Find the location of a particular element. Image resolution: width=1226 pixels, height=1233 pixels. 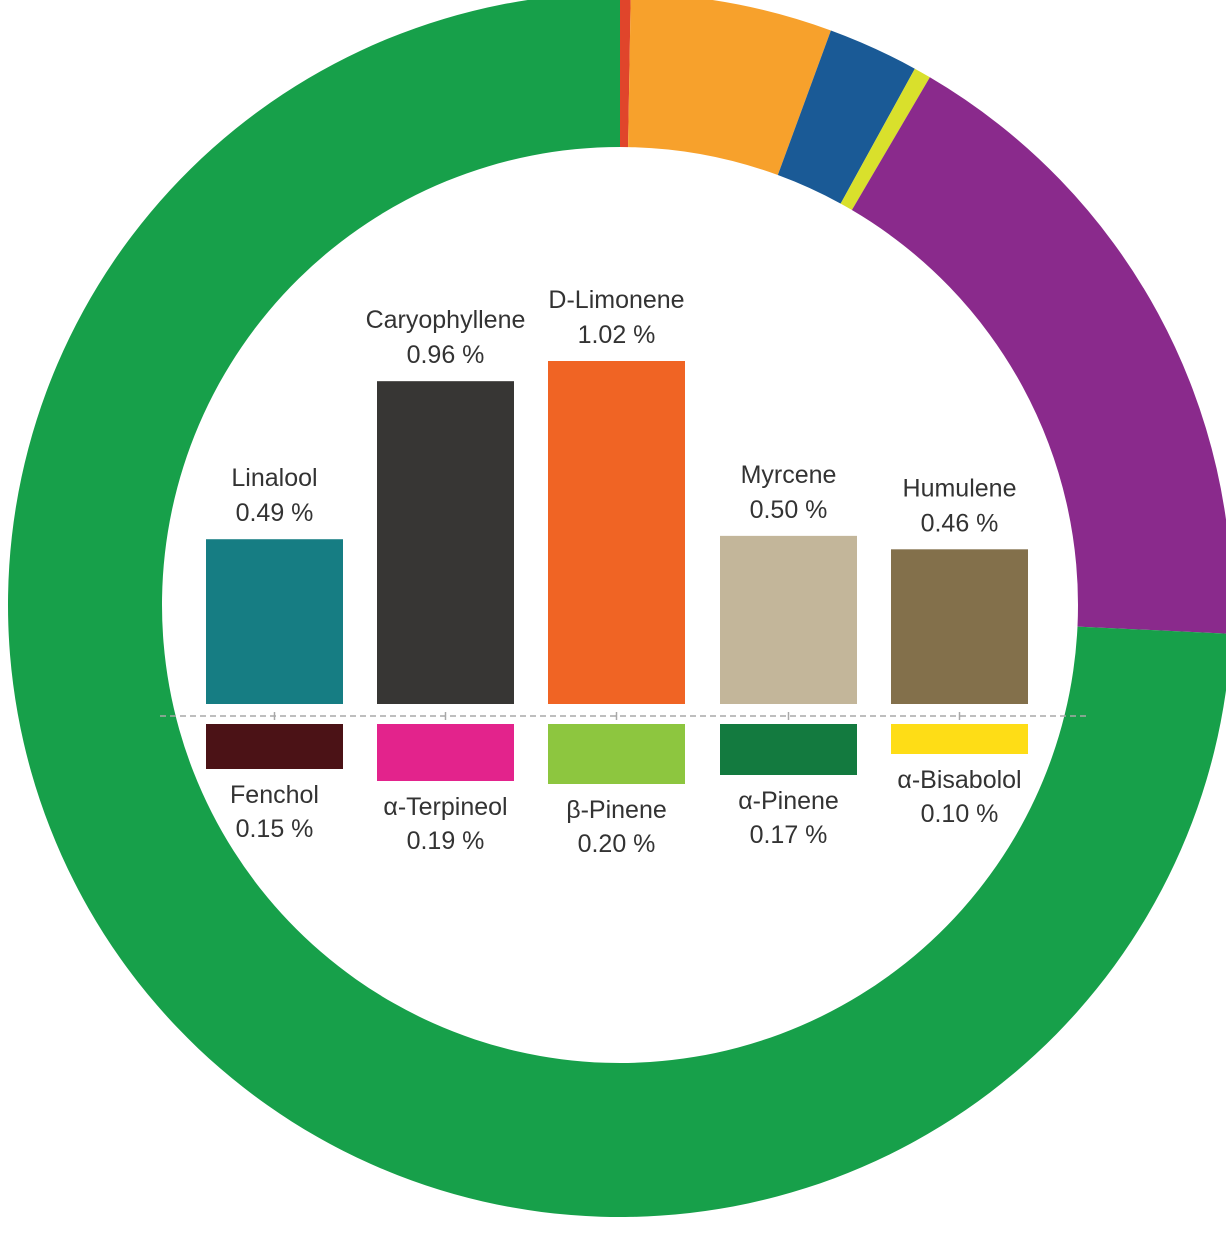

bar-value-d-limonene: 1.02 % is located at coordinates (617, 335).